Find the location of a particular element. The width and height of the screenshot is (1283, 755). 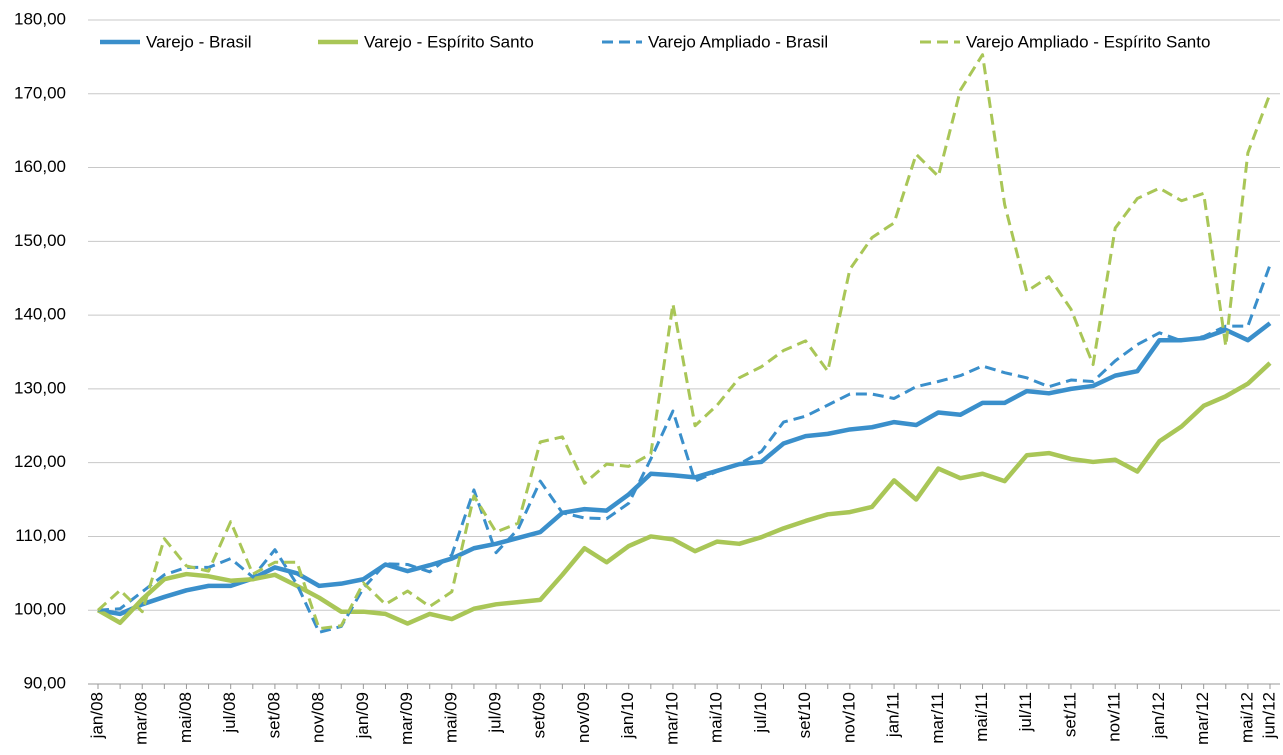

x-tick-label: mar/11 is located at coordinates (937, 718).